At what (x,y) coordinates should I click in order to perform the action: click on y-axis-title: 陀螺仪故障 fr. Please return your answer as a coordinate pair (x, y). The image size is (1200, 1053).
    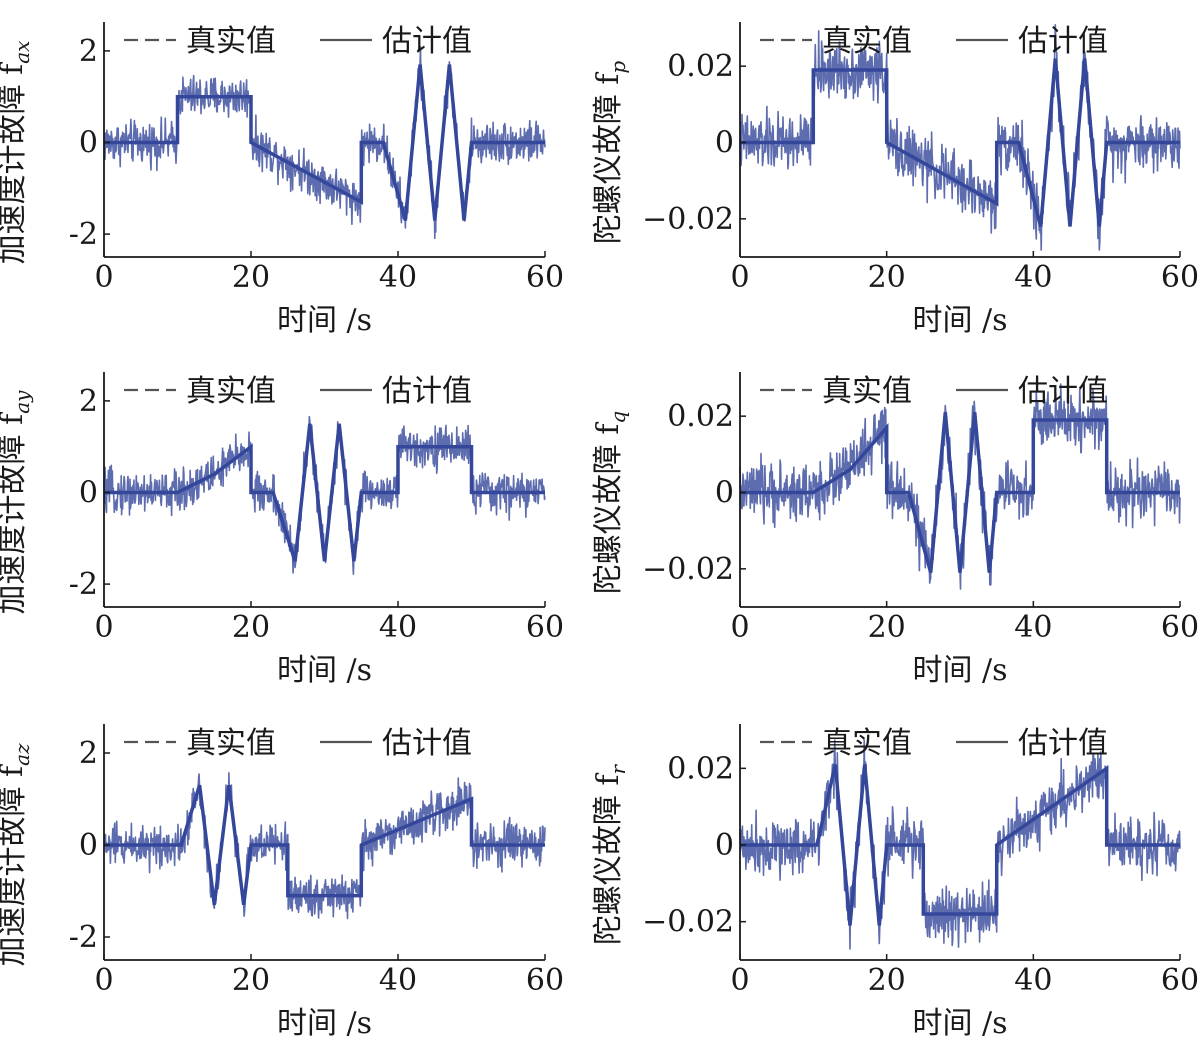
    Looking at the image, I should click on (610, 854).